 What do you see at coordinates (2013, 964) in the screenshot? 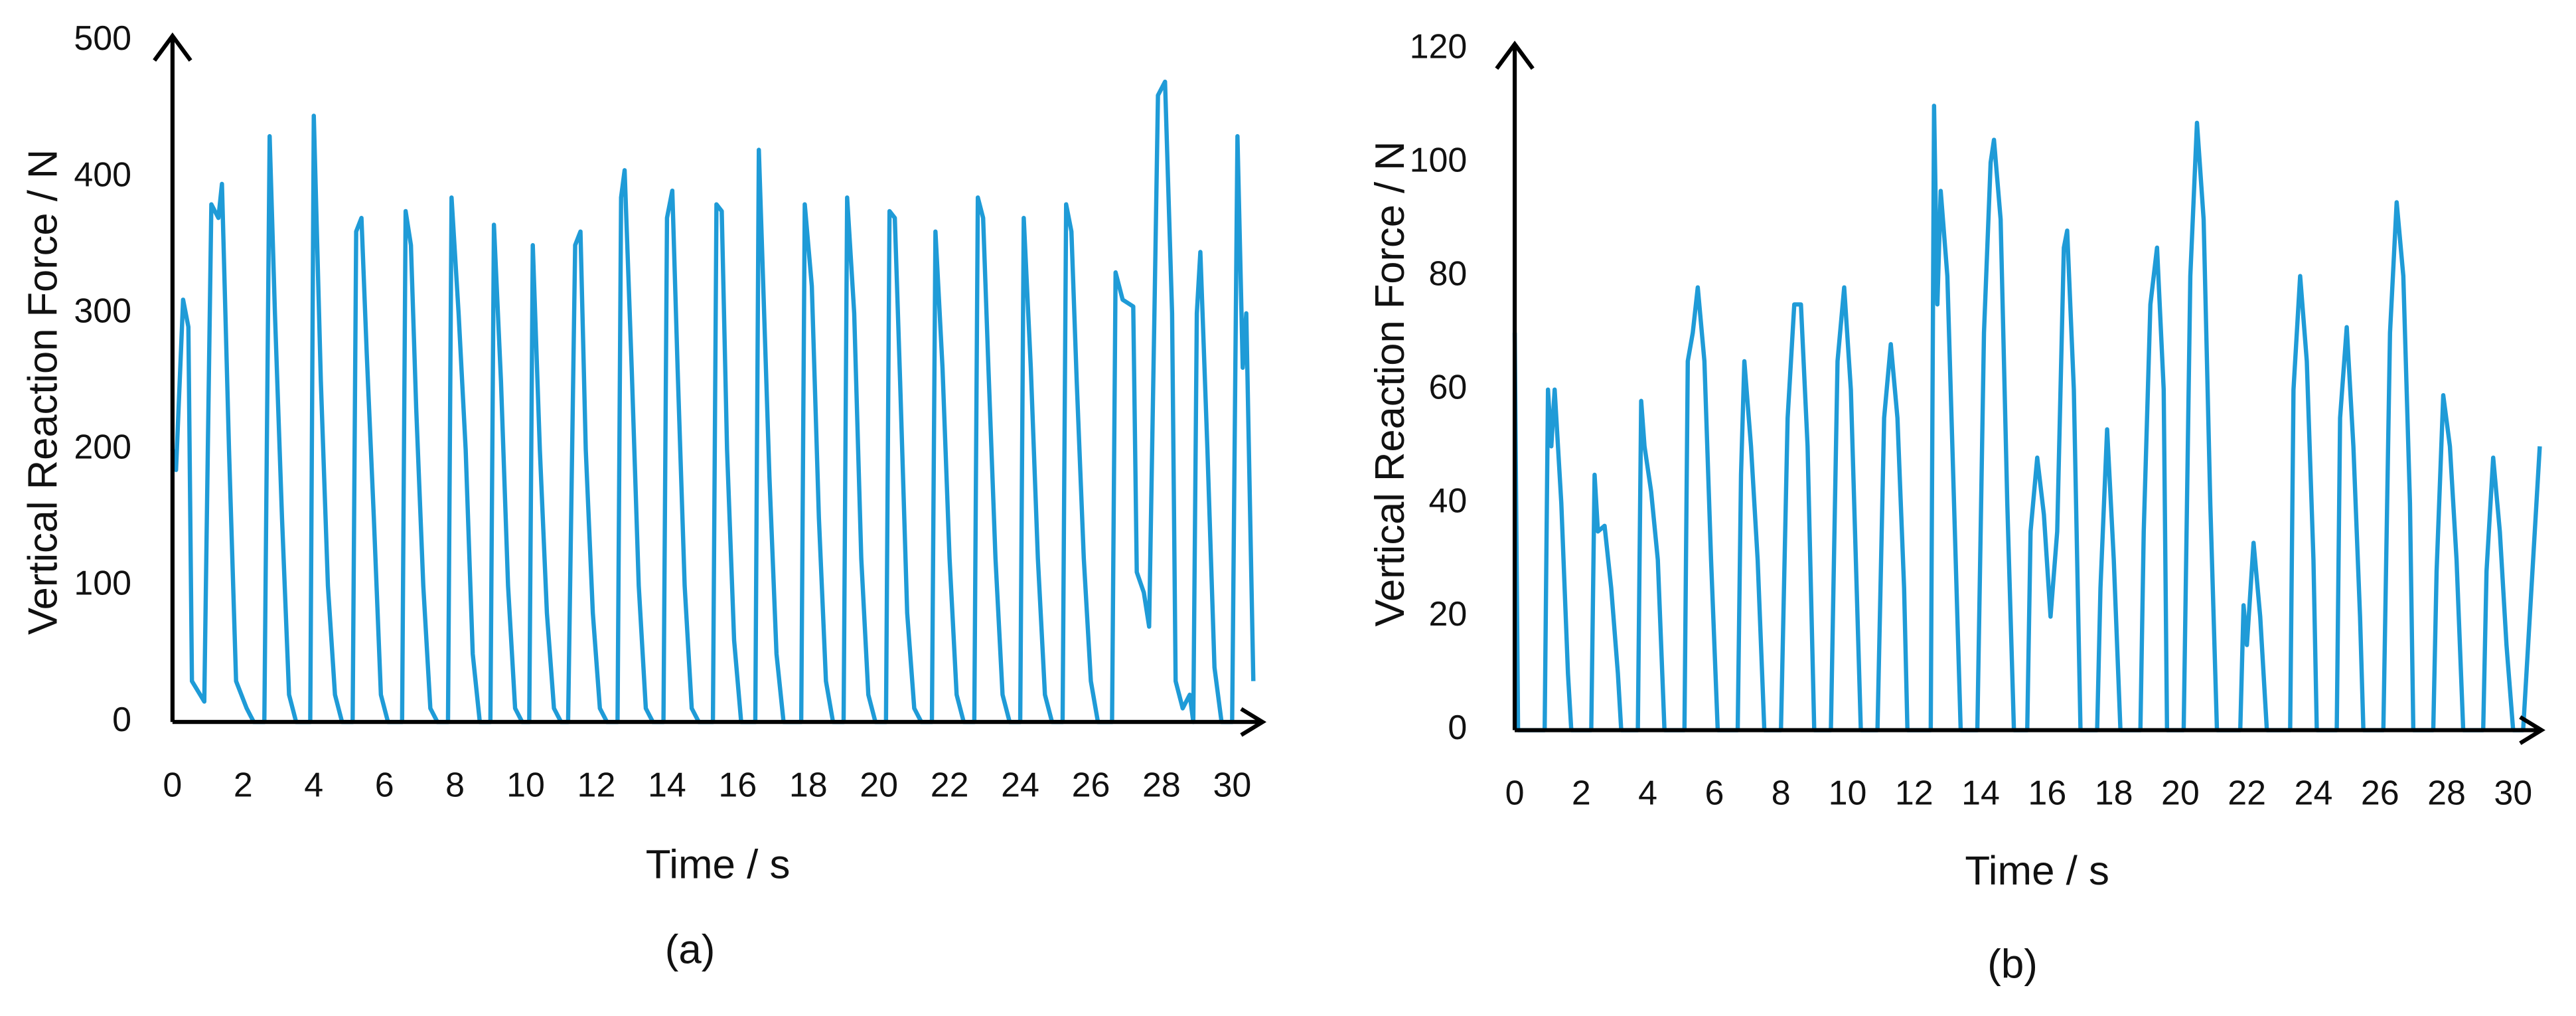
I see `caption: (b)` at bounding box center [2013, 964].